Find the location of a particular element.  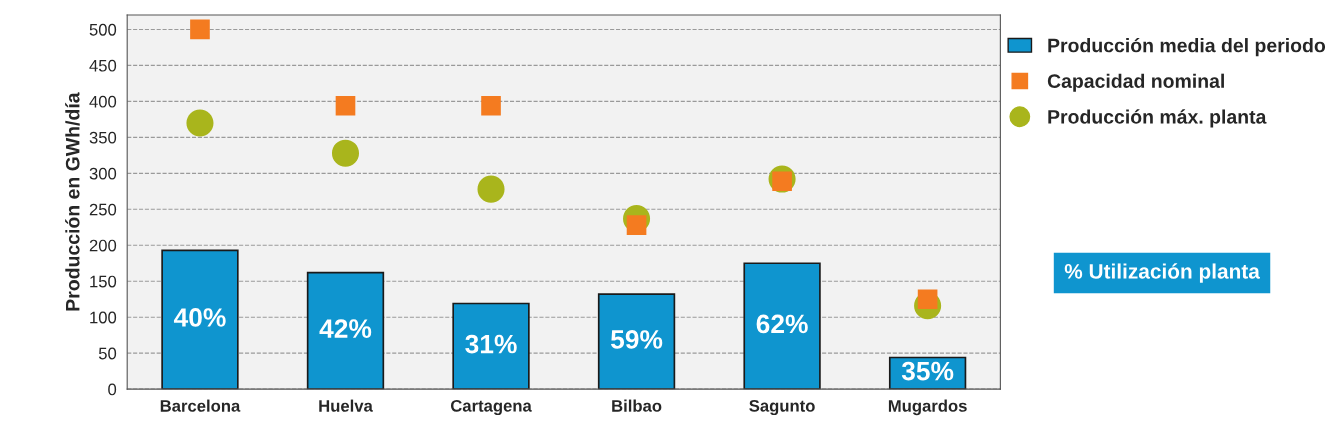

y-tick-label: 50 is located at coordinates (107, 353).